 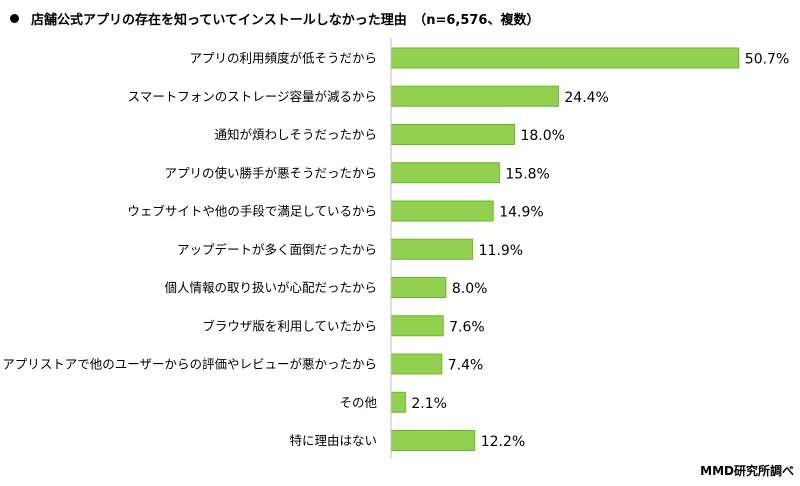 I want to click on data-label: 24.4%, so click(x=586, y=98).